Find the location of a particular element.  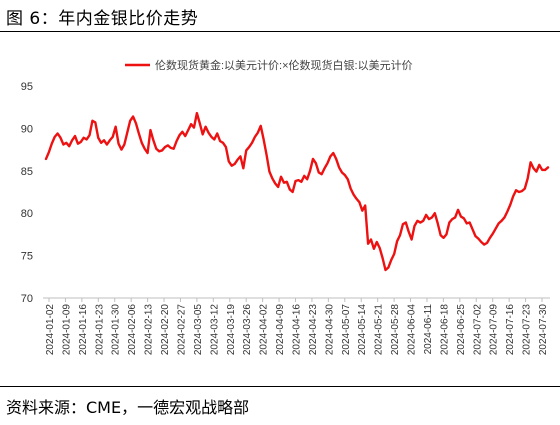

x-tick-label: 2024-07-02 is located at coordinates (477, 330).